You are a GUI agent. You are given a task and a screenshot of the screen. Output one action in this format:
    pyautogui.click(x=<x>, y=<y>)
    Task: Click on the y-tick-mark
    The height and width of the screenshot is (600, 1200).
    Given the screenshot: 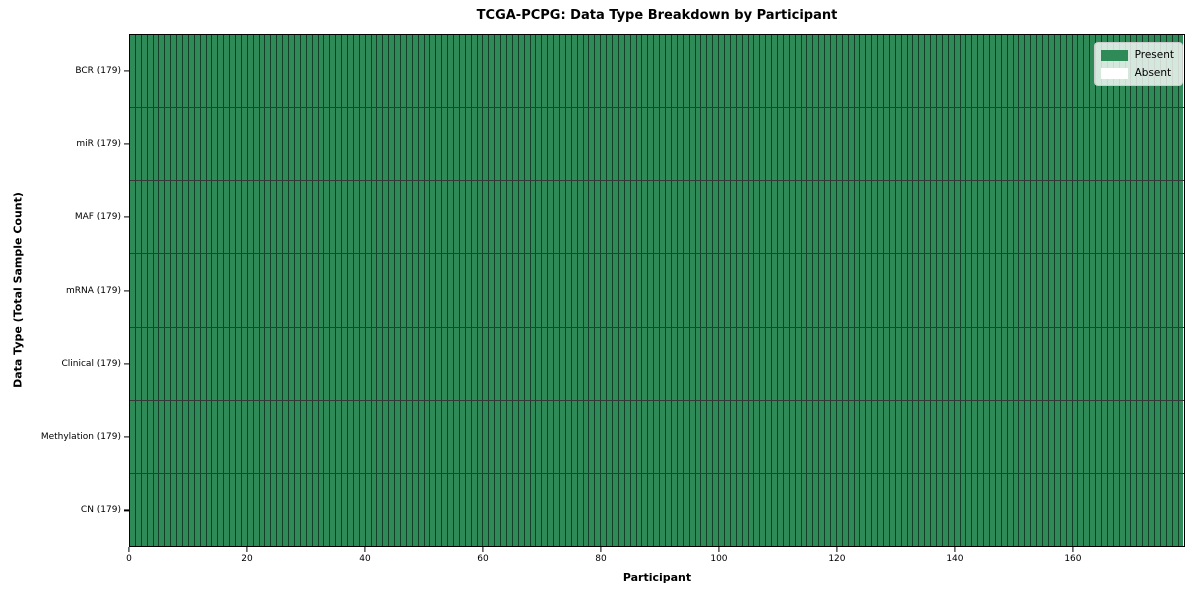 What is the action you would take?
    pyautogui.click(x=126, y=364)
    